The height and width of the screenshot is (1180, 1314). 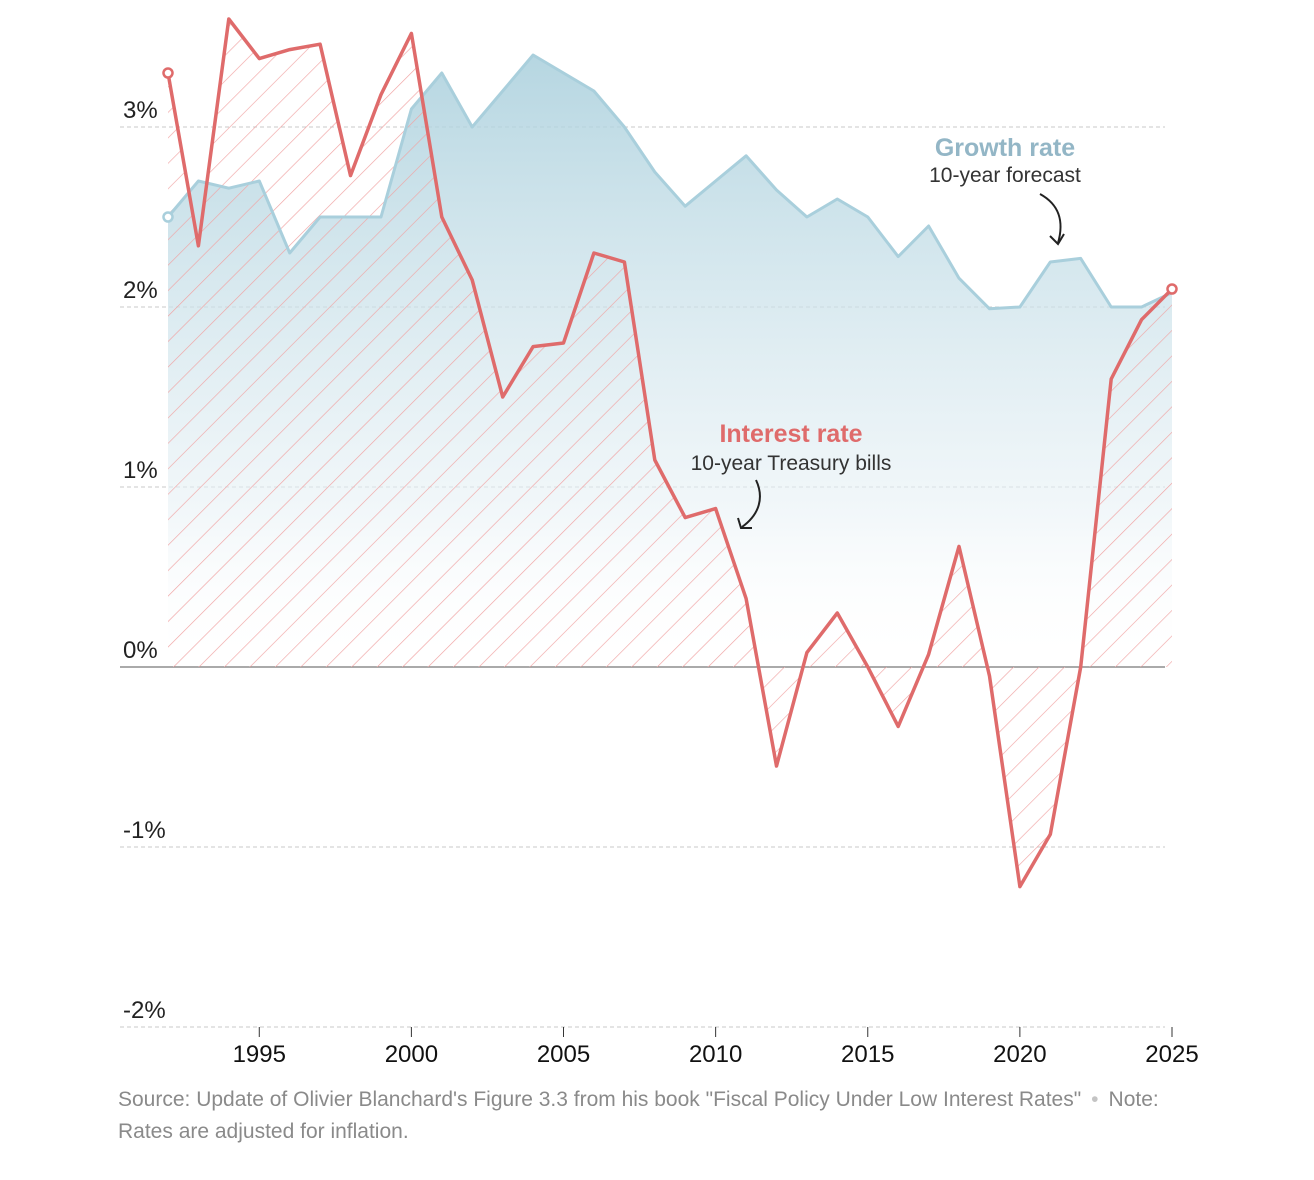 What do you see at coordinates (168, 217) in the screenshot?
I see `growth-start-point` at bounding box center [168, 217].